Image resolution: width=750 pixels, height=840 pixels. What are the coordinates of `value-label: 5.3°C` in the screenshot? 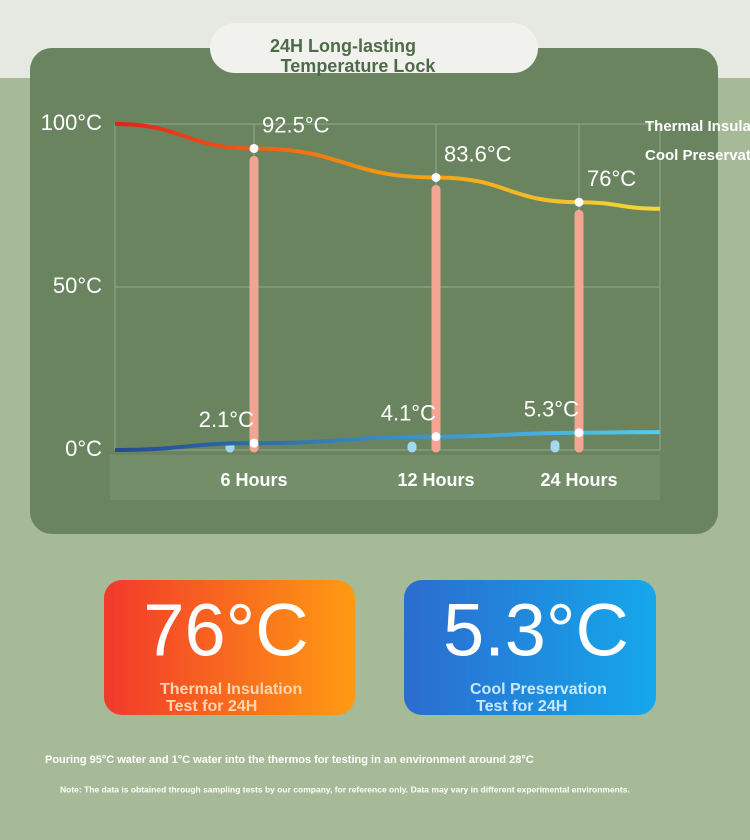 It's located at (551, 409).